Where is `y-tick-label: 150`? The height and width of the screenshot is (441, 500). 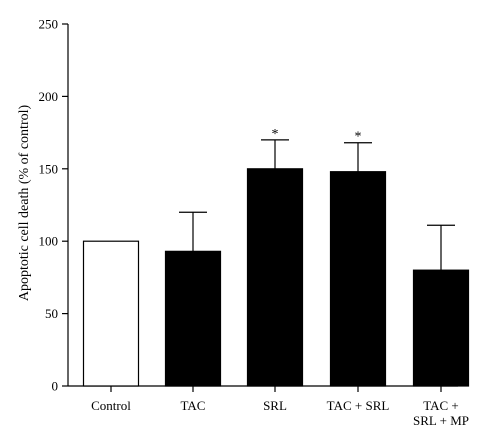
y-tick-label: 150 is located at coordinates (49, 168).